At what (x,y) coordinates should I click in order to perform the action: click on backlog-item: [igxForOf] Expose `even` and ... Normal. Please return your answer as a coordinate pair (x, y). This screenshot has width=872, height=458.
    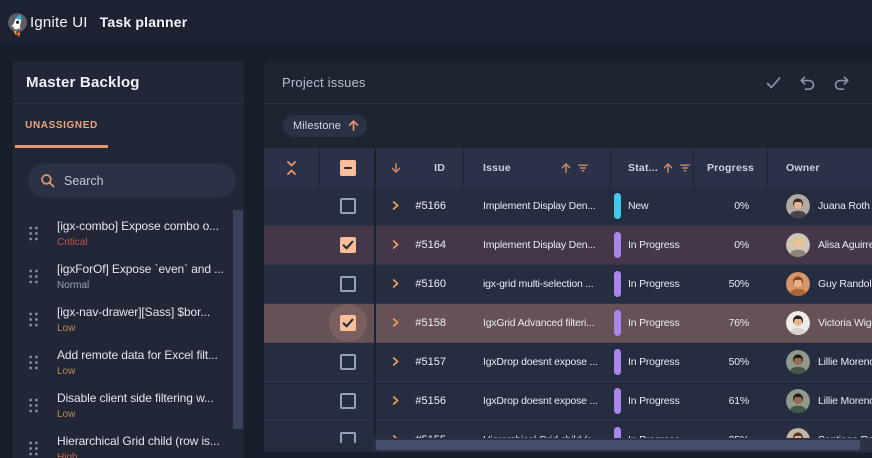
    Looking at the image, I should click on (123, 276).